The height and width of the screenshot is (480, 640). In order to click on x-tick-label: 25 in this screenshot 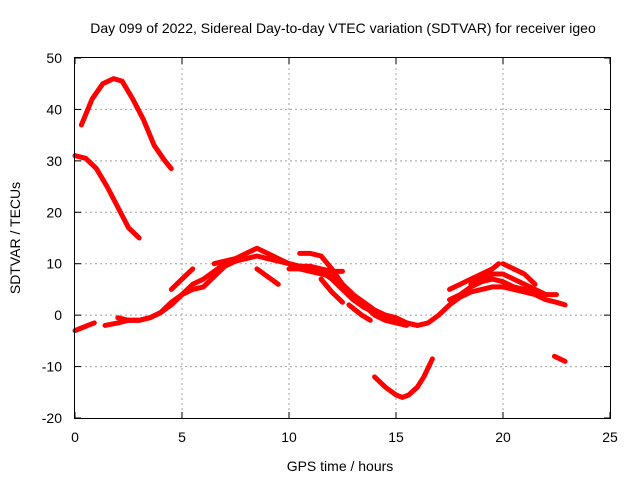, I will do `click(610, 437)`.